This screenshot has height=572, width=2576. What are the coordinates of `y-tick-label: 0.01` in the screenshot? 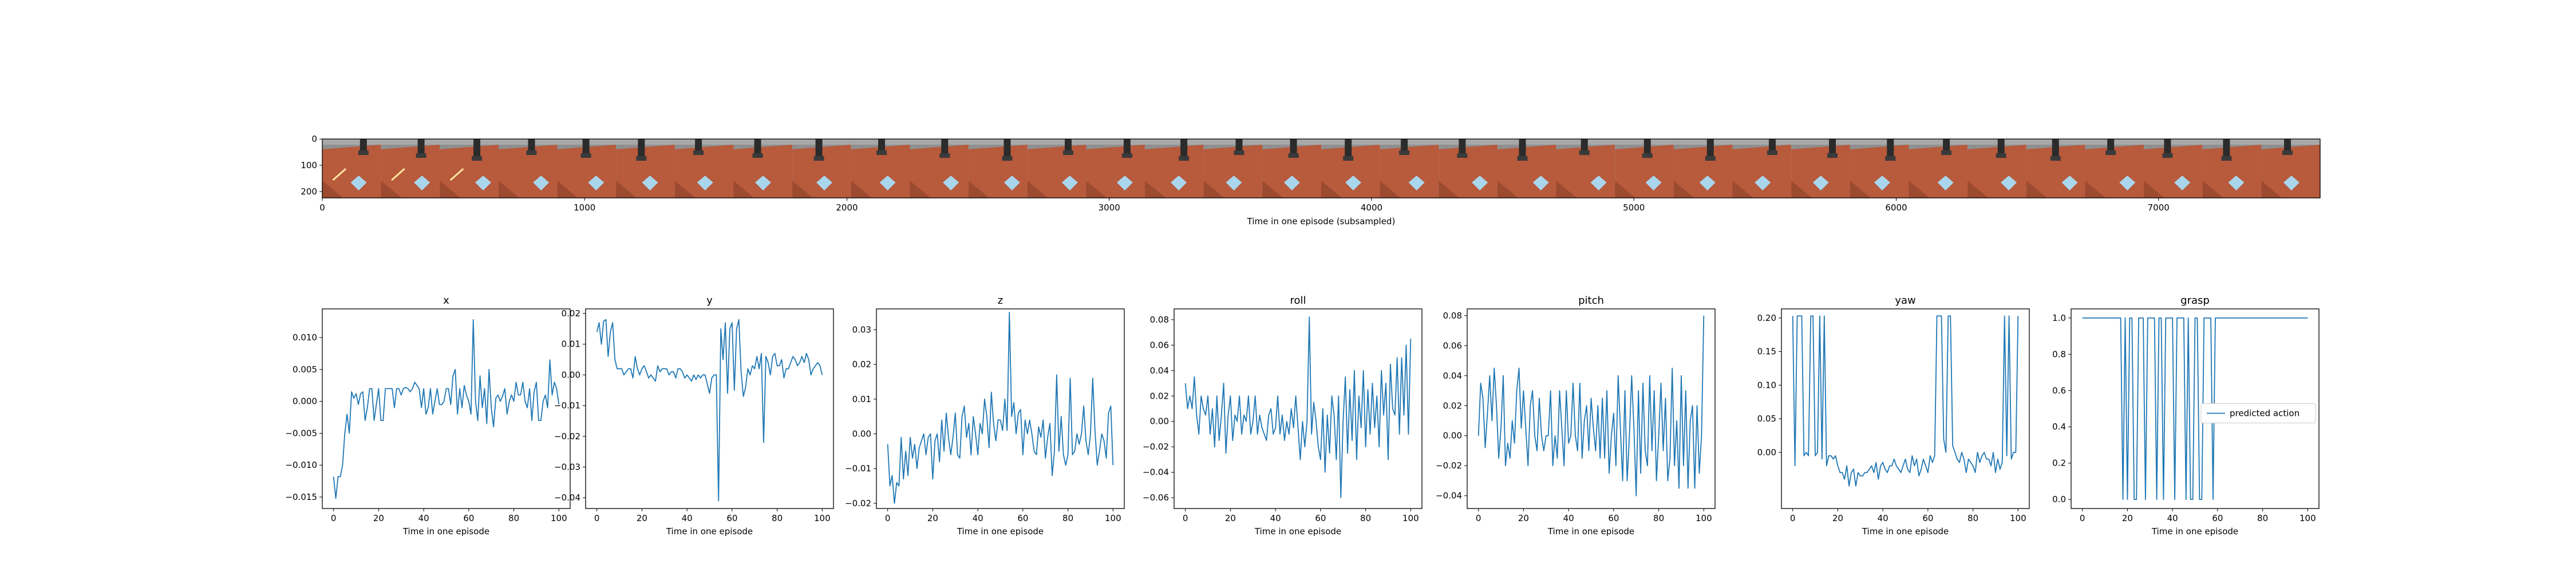 It's located at (571, 344).